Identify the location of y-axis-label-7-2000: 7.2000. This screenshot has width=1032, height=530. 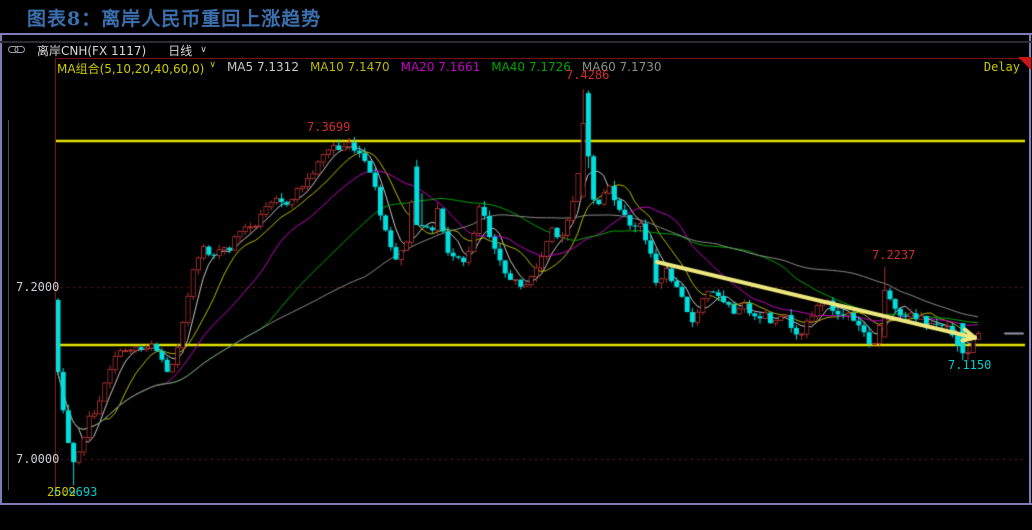
(38, 287).